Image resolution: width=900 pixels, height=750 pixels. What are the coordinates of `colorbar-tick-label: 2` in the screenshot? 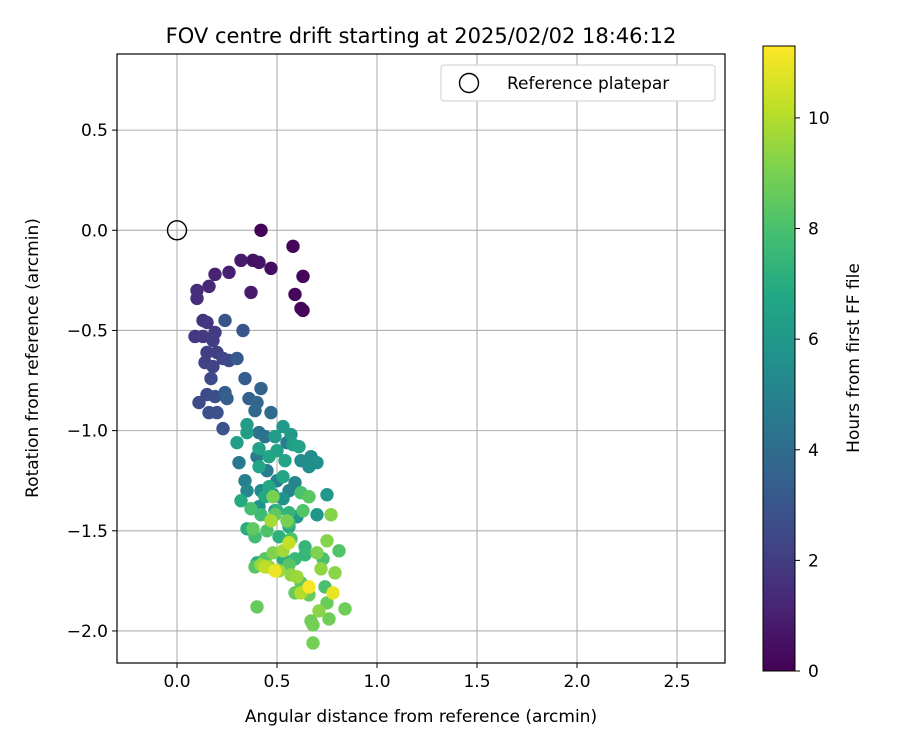 It's located at (813, 561).